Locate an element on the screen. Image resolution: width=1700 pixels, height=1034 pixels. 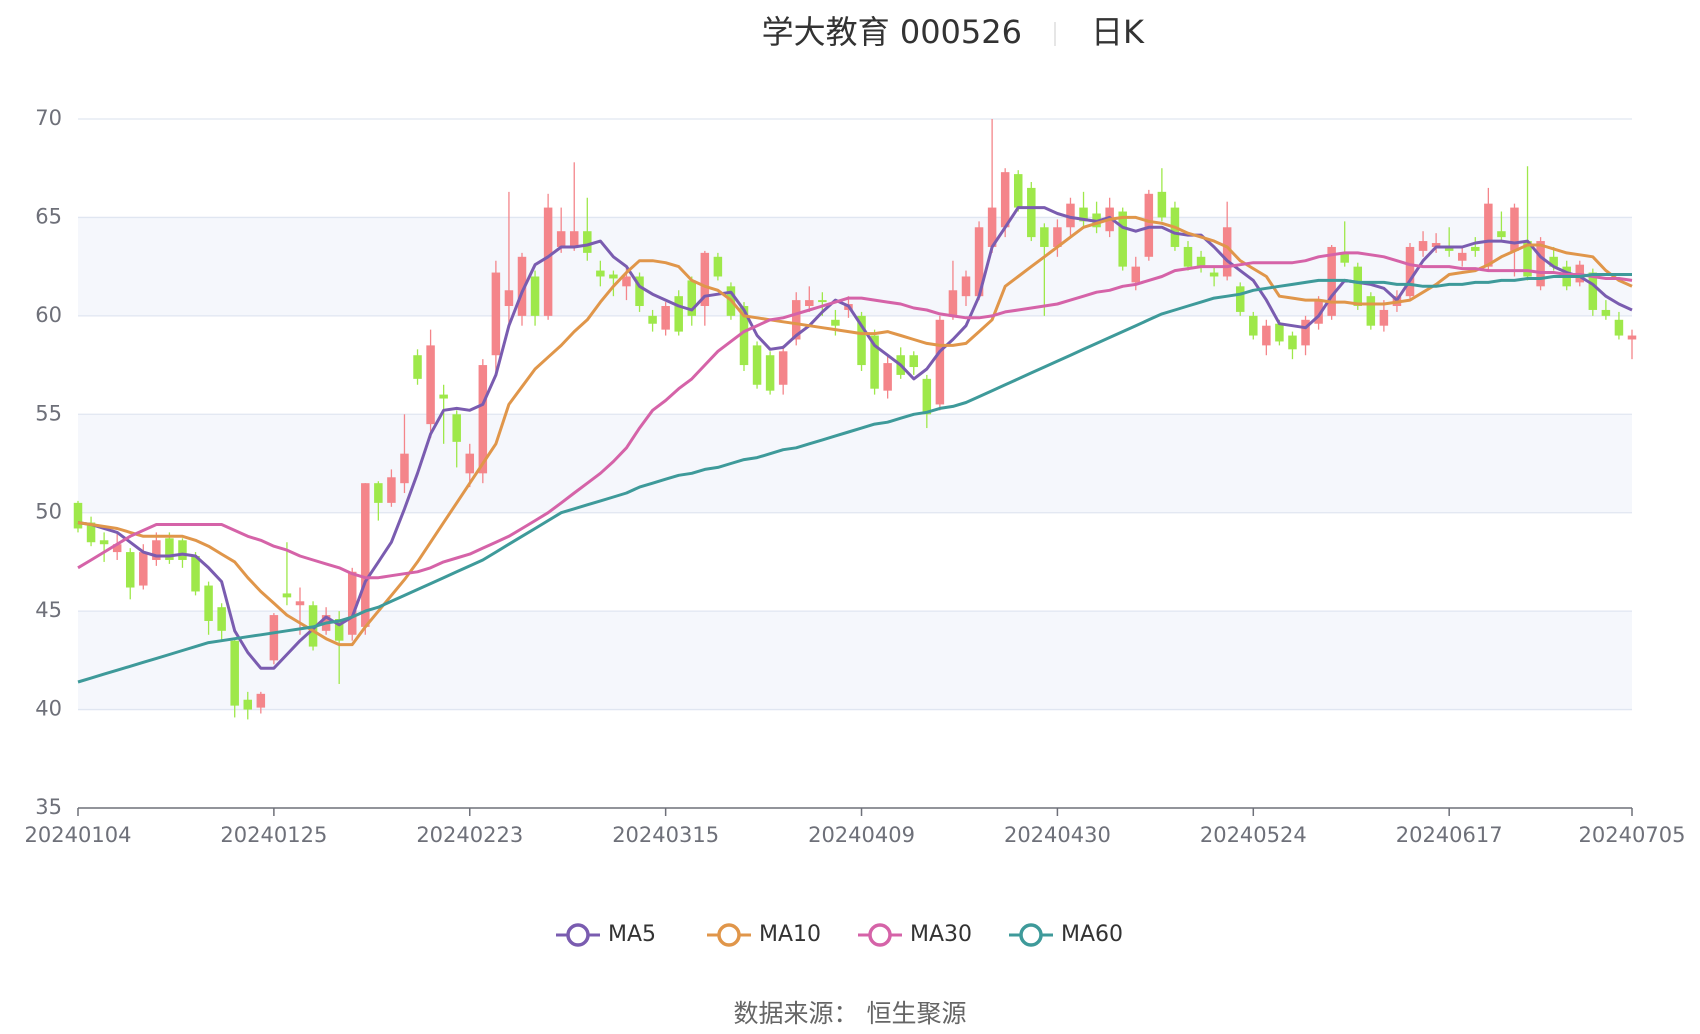
legend-marker is located at coordinates (729, 935).